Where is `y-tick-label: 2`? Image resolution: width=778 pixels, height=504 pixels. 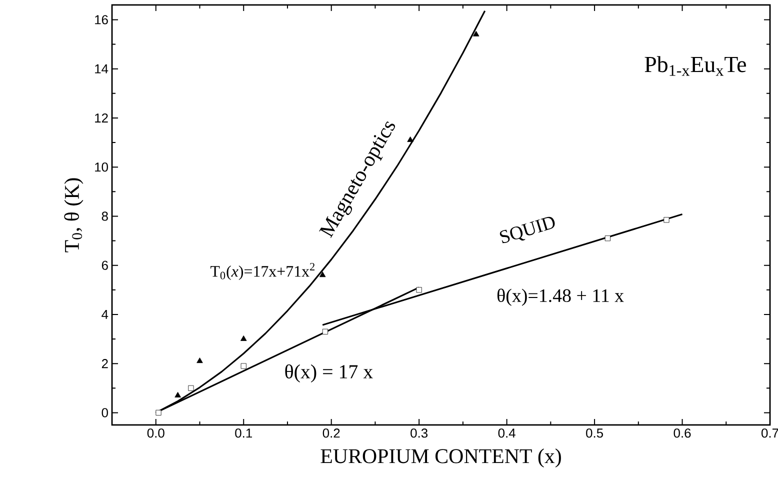
y-tick-label: 2 is located at coordinates (105, 363).